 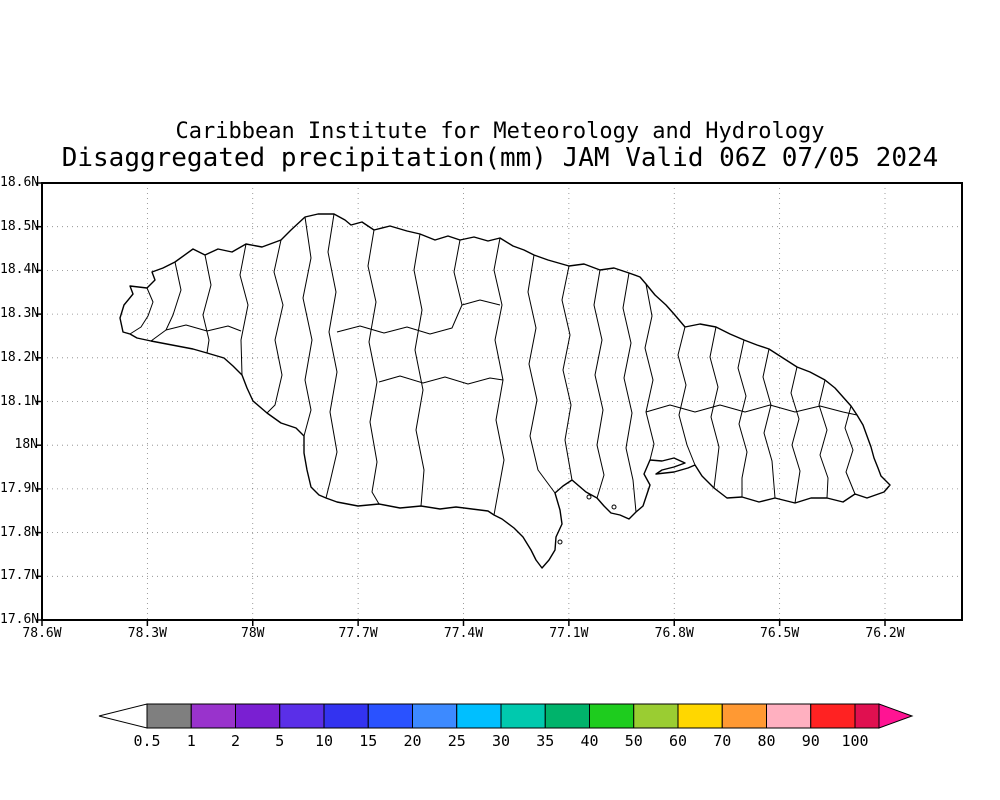 What do you see at coordinates (896, 716) in the screenshot?
I see `colorbar-right-arrow` at bounding box center [896, 716].